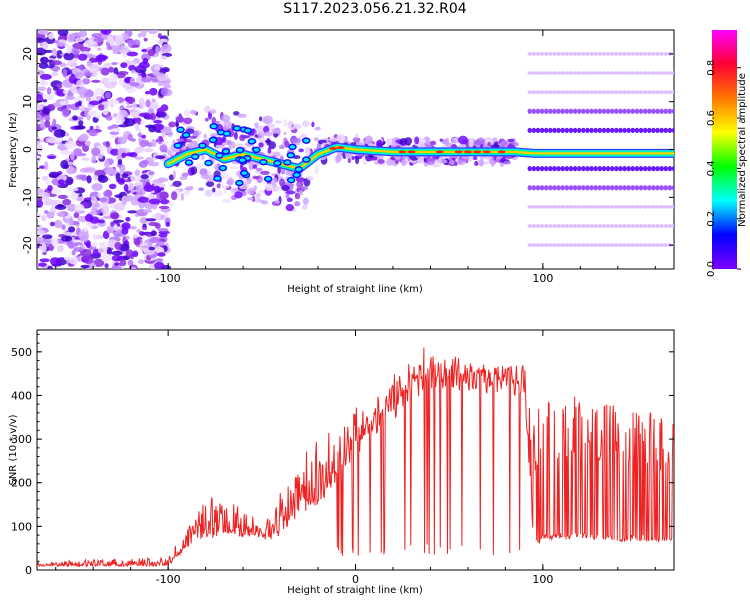  Describe the element at coordinates (340, 147) in the screenshot. I see `ridge-peak` at that location.